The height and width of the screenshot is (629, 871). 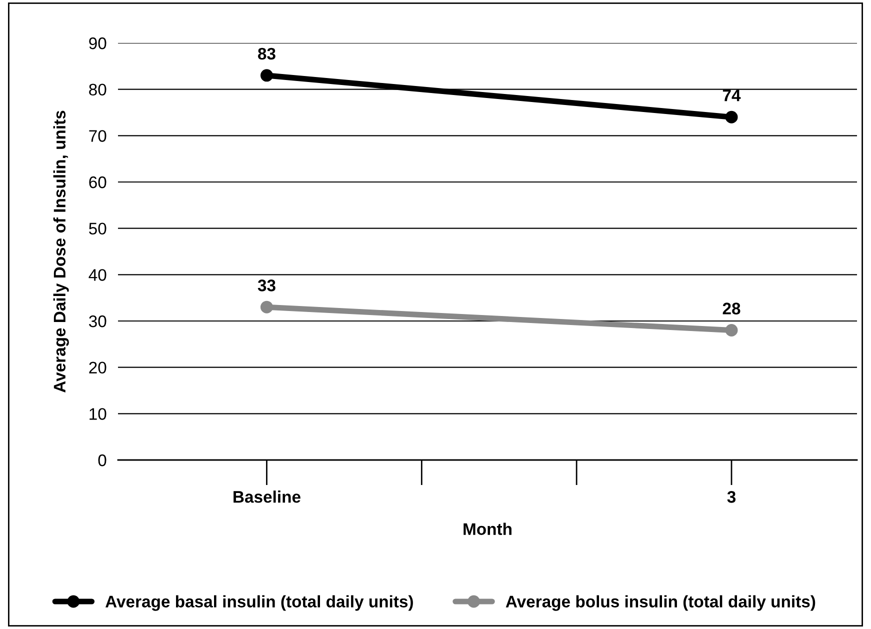 I want to click on y-tick-label: 0, so click(x=102, y=460).